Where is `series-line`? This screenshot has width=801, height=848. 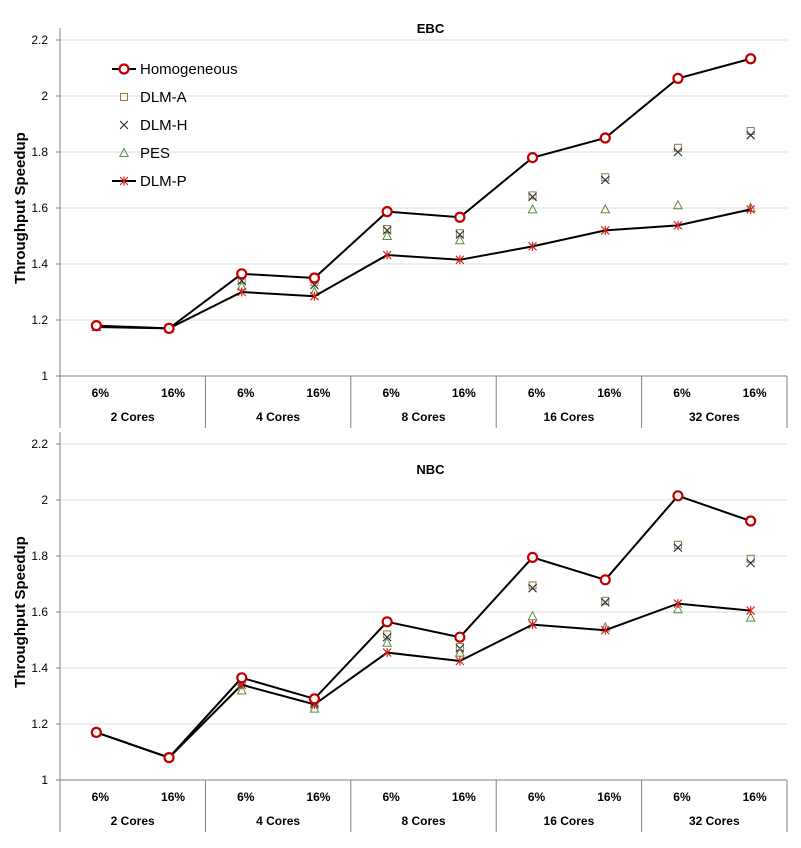
series-line is located at coordinates (423, 269).